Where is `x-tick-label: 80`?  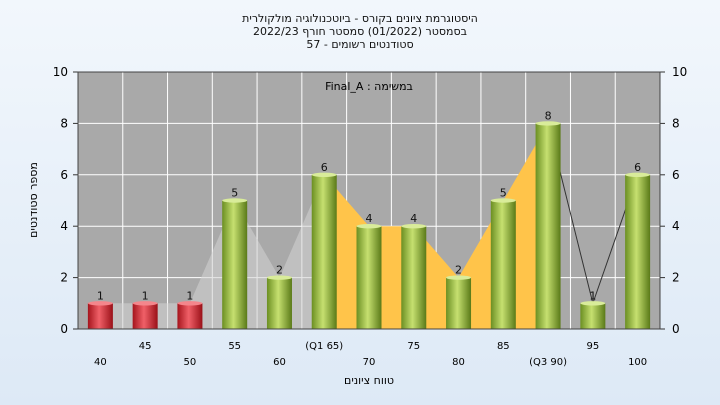
x-tick-label: 80 is located at coordinates (458, 362).